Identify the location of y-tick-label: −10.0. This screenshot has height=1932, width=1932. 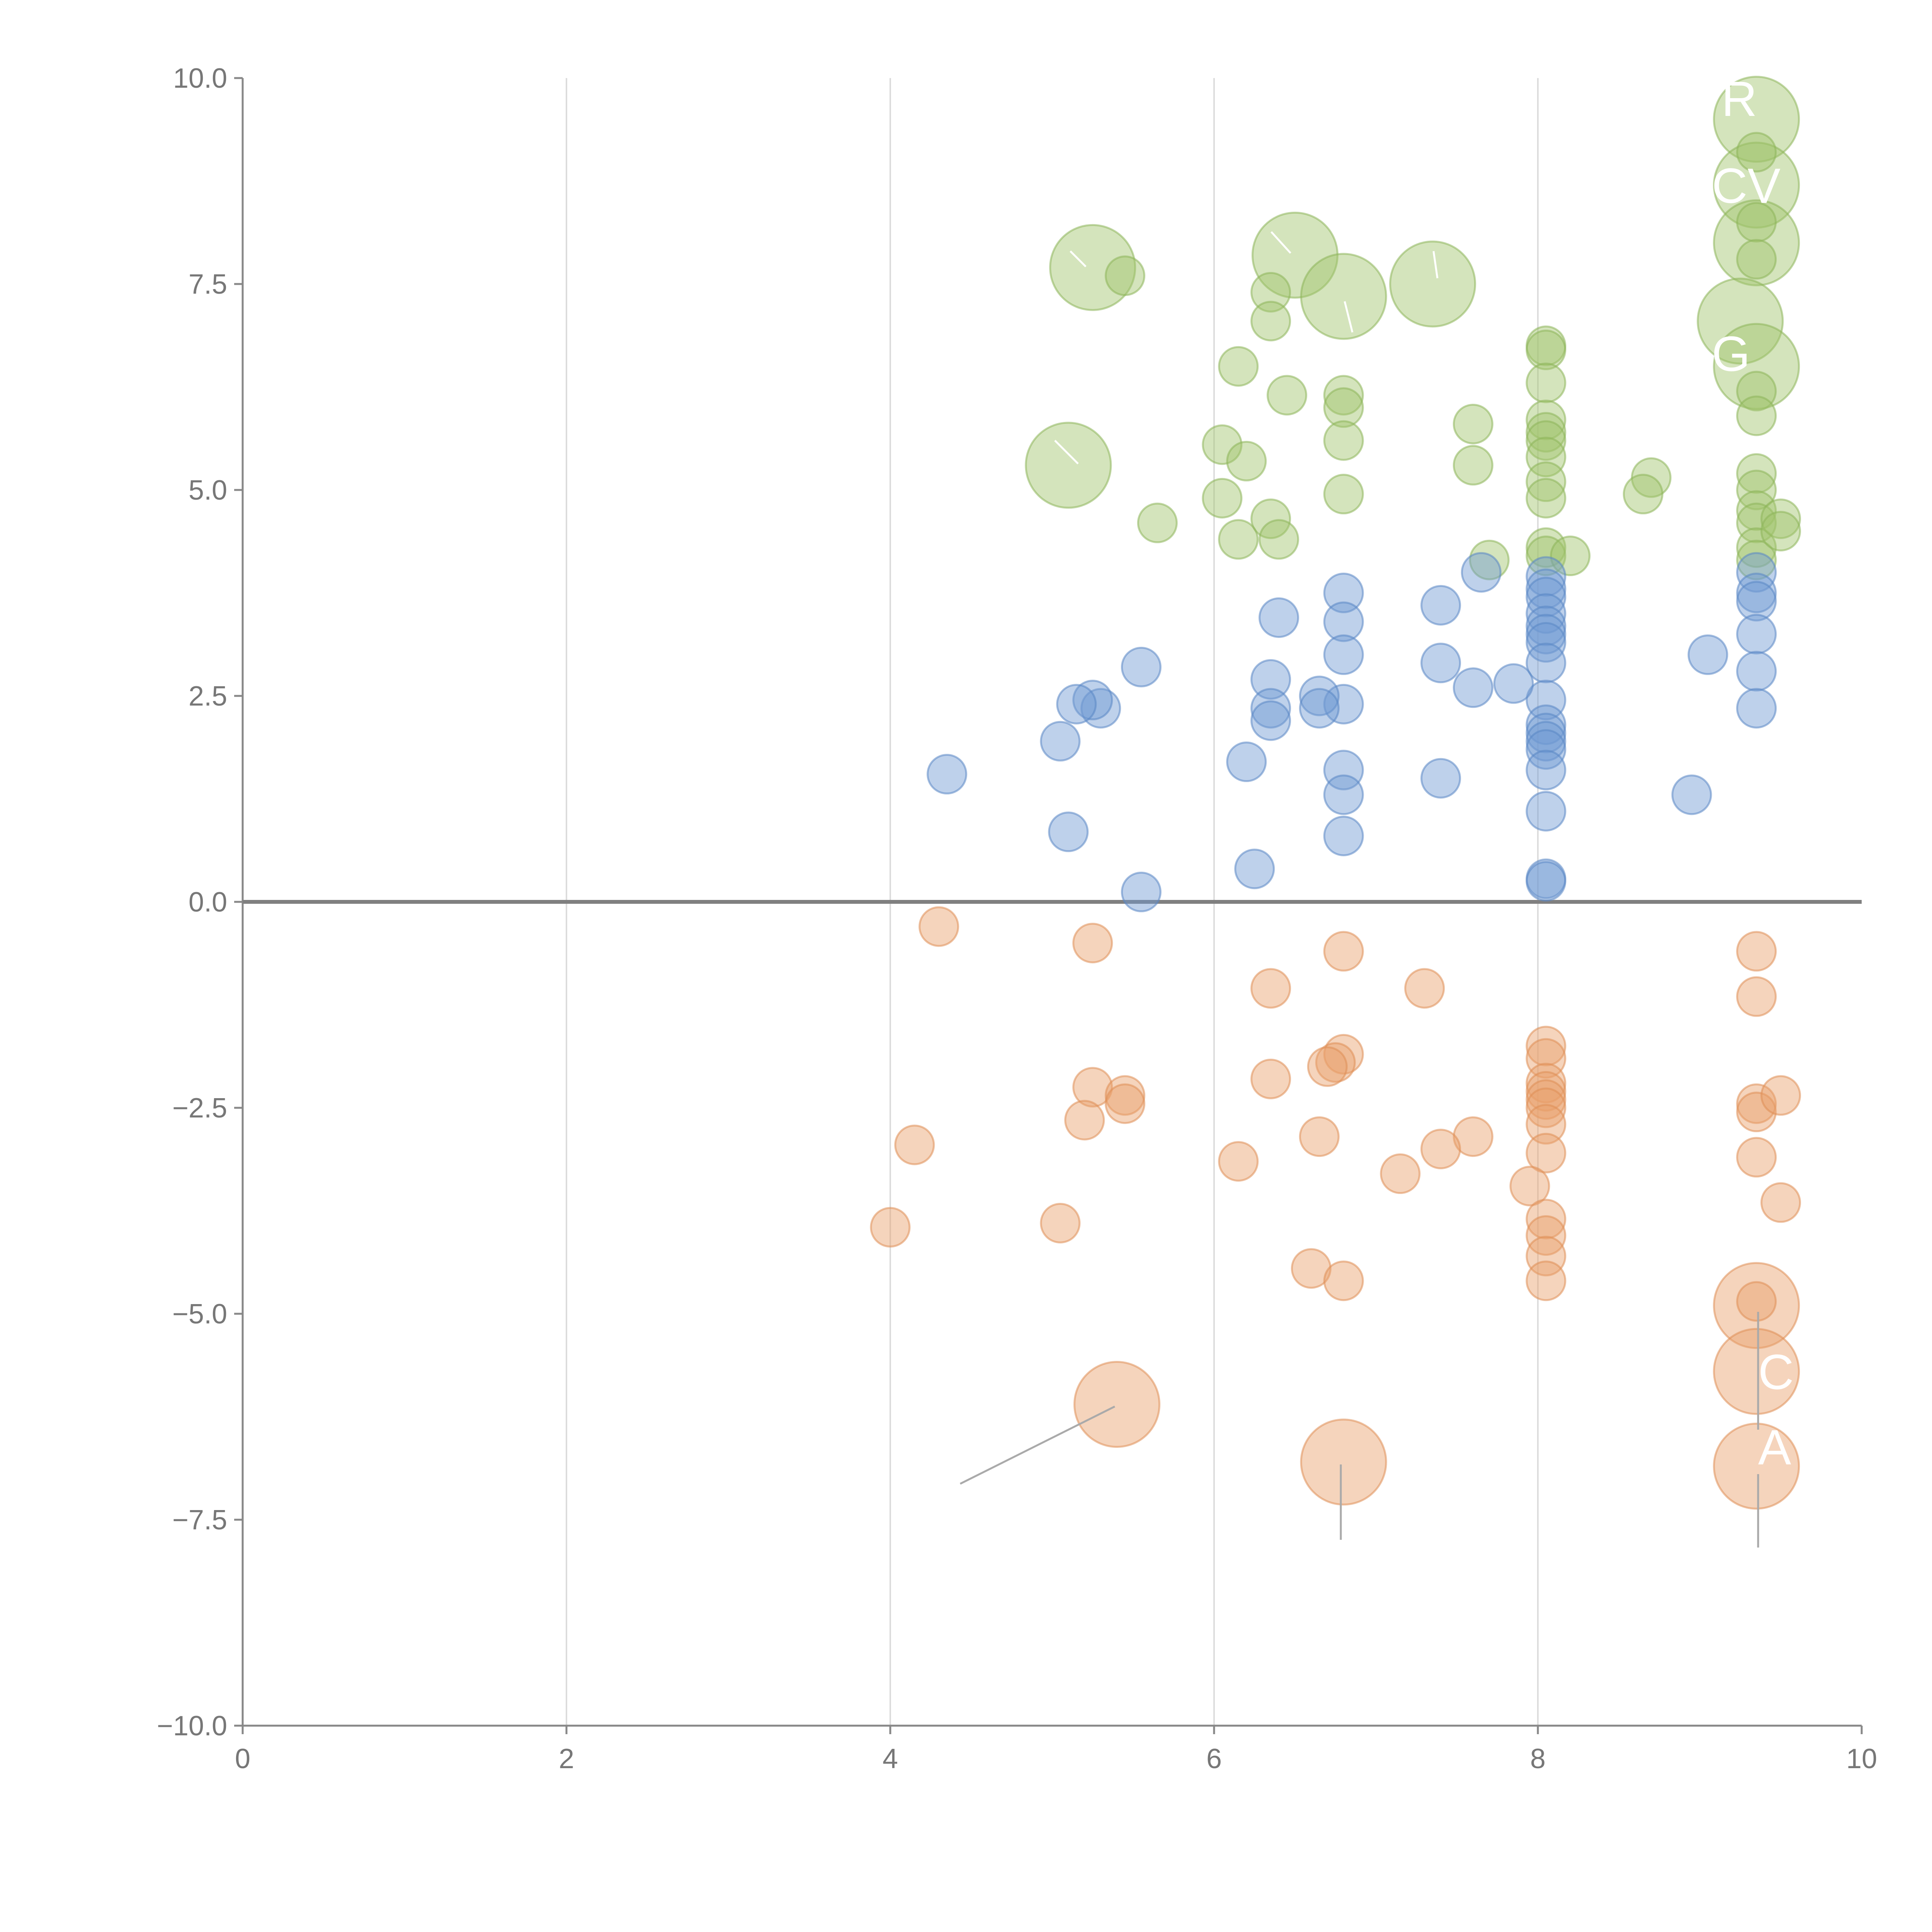
(192, 1727).